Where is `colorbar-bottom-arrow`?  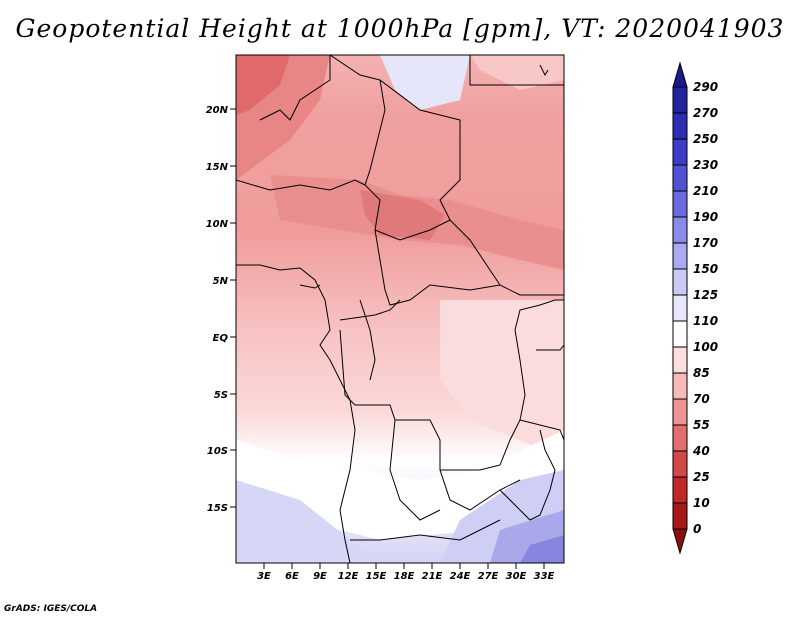
colorbar-bottom-arrow is located at coordinates (680, 541).